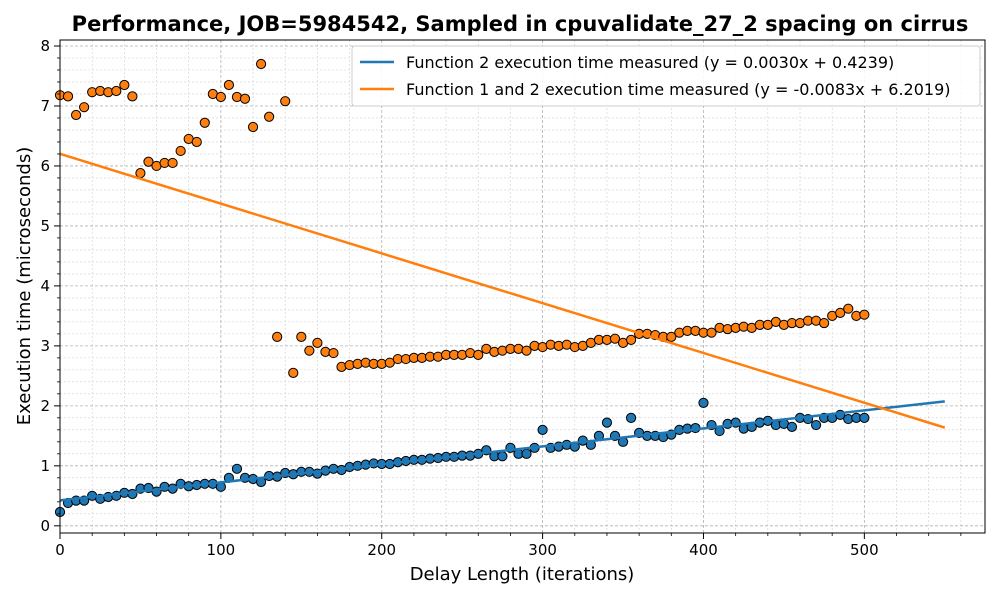  I want to click on y-tick-label: 8, so click(45, 46).